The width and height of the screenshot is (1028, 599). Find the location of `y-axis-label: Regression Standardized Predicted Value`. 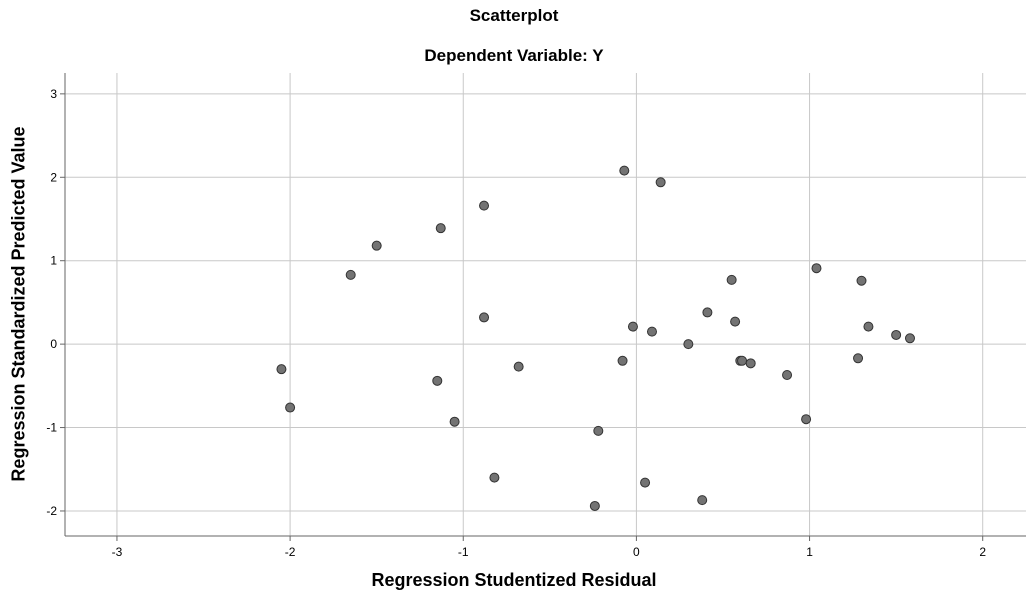

y-axis-label: Regression Standardized Predicted Value is located at coordinates (18, 304).